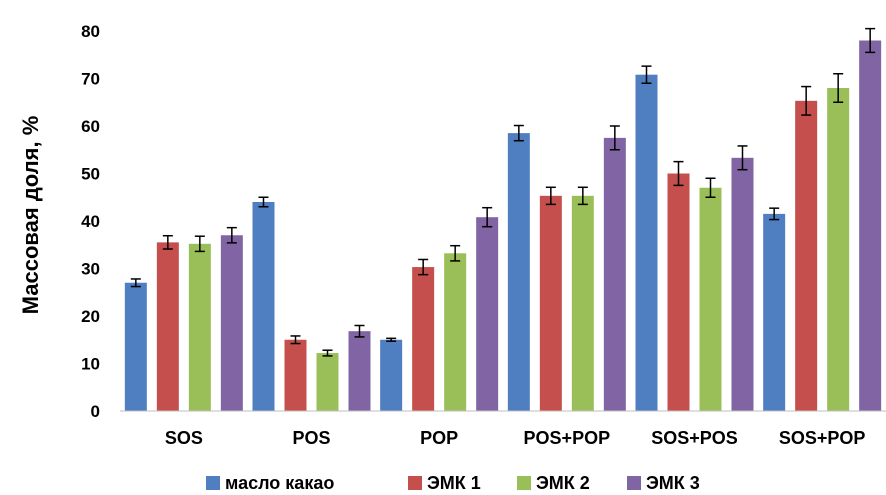 The height and width of the screenshot is (495, 886). I want to click on bar-1-sos, so click(135, 346).